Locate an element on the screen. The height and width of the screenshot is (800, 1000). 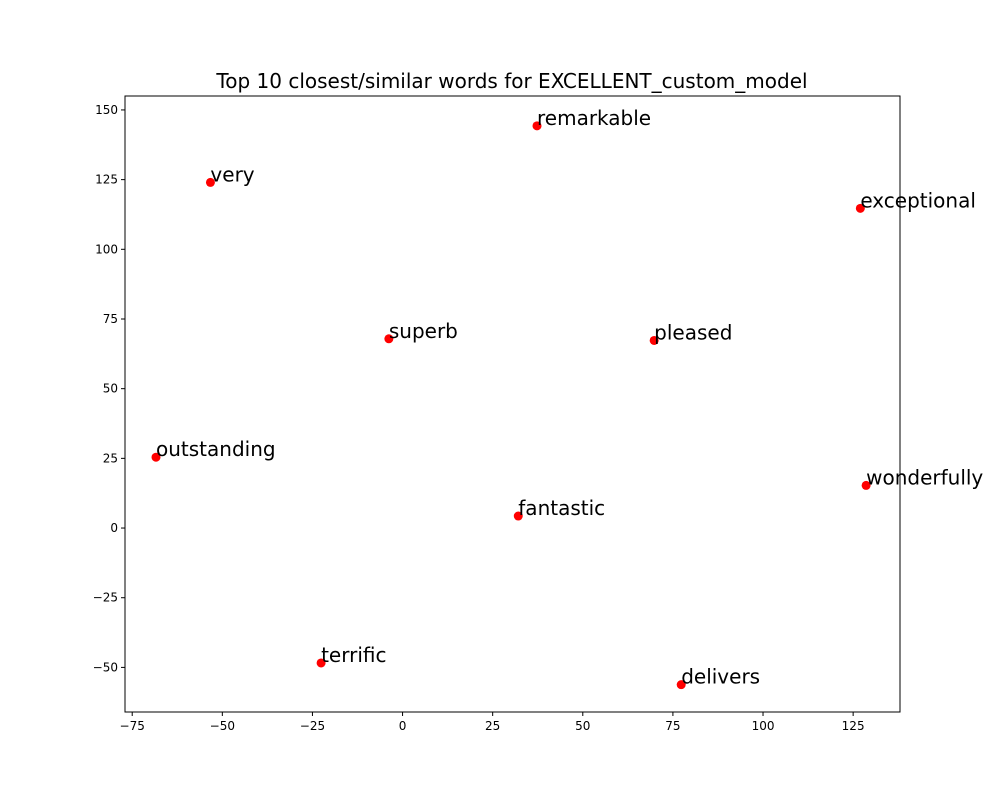
data-point-label: fantastic is located at coordinates (561, 508).